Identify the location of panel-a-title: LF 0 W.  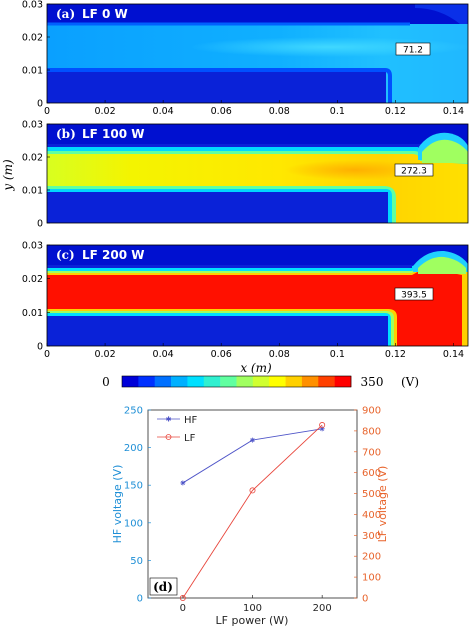
(105, 14).